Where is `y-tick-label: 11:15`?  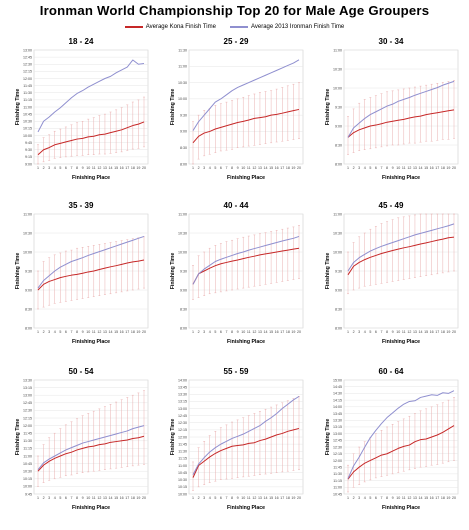
y-tick-label: 11:15 is located at coordinates (337, 481).